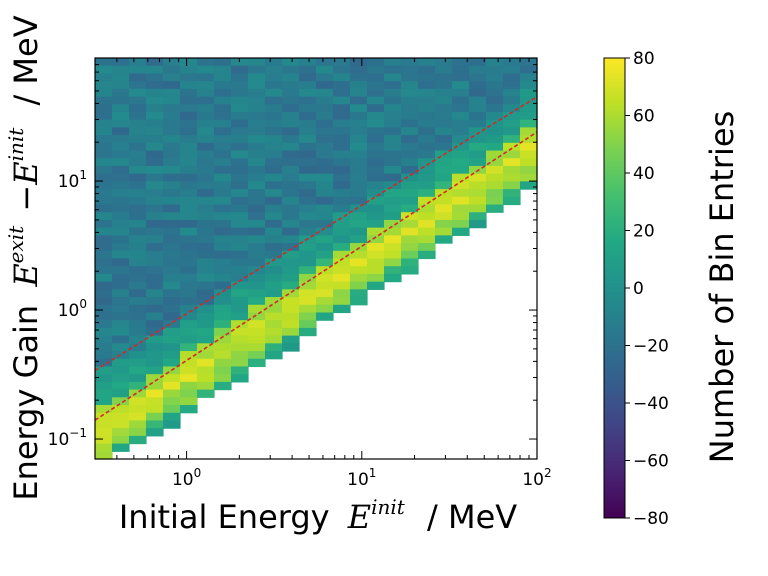  Describe the element at coordinates (26, 198) in the screenshot. I see `y-axis-title-minus: −` at that location.